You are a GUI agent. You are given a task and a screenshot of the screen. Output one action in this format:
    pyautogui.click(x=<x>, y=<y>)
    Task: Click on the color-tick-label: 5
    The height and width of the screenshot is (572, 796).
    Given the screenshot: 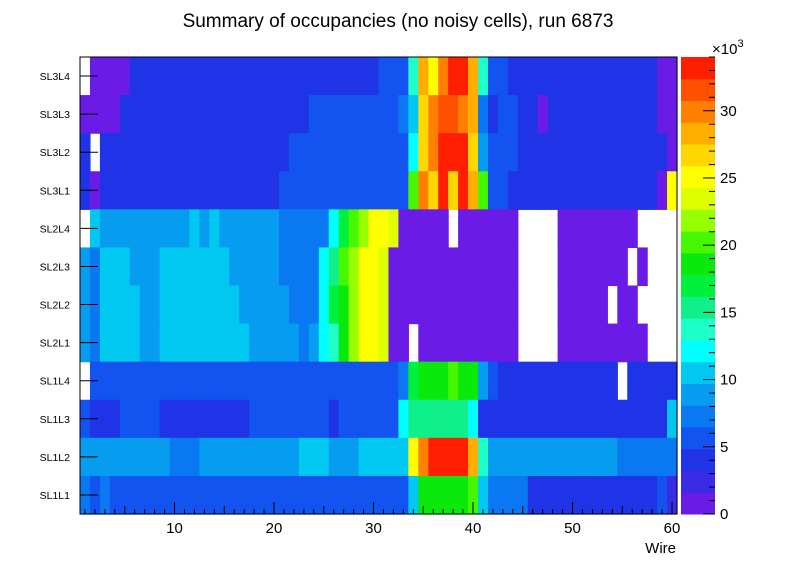 What is the action you would take?
    pyautogui.click(x=724, y=447)
    